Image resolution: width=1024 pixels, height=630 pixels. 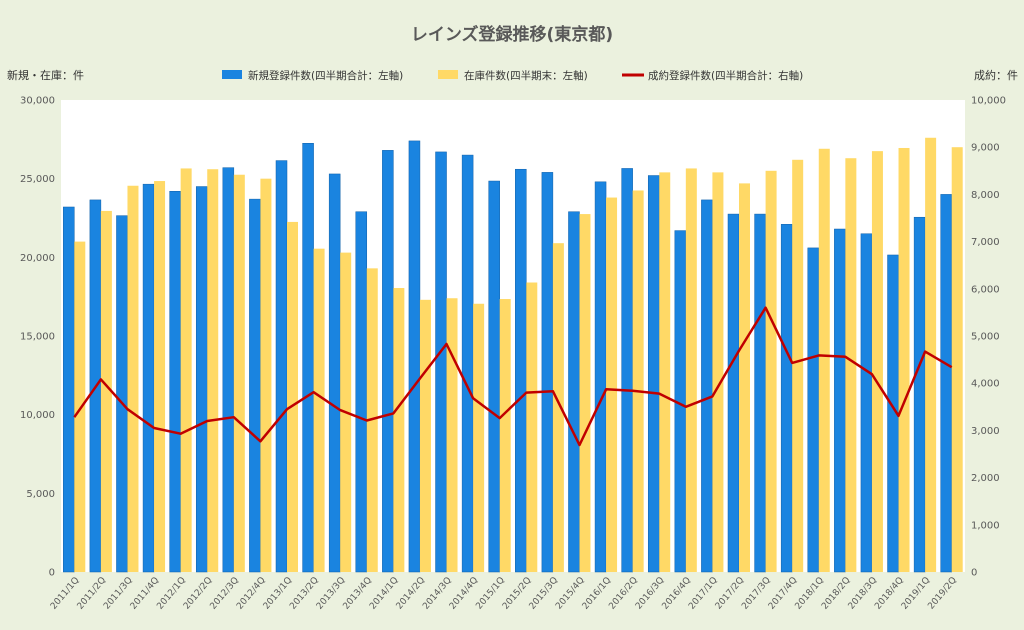 What do you see at coordinates (45, 75) in the screenshot?
I see `left-axis-title: 新規・在庫：件` at bounding box center [45, 75].